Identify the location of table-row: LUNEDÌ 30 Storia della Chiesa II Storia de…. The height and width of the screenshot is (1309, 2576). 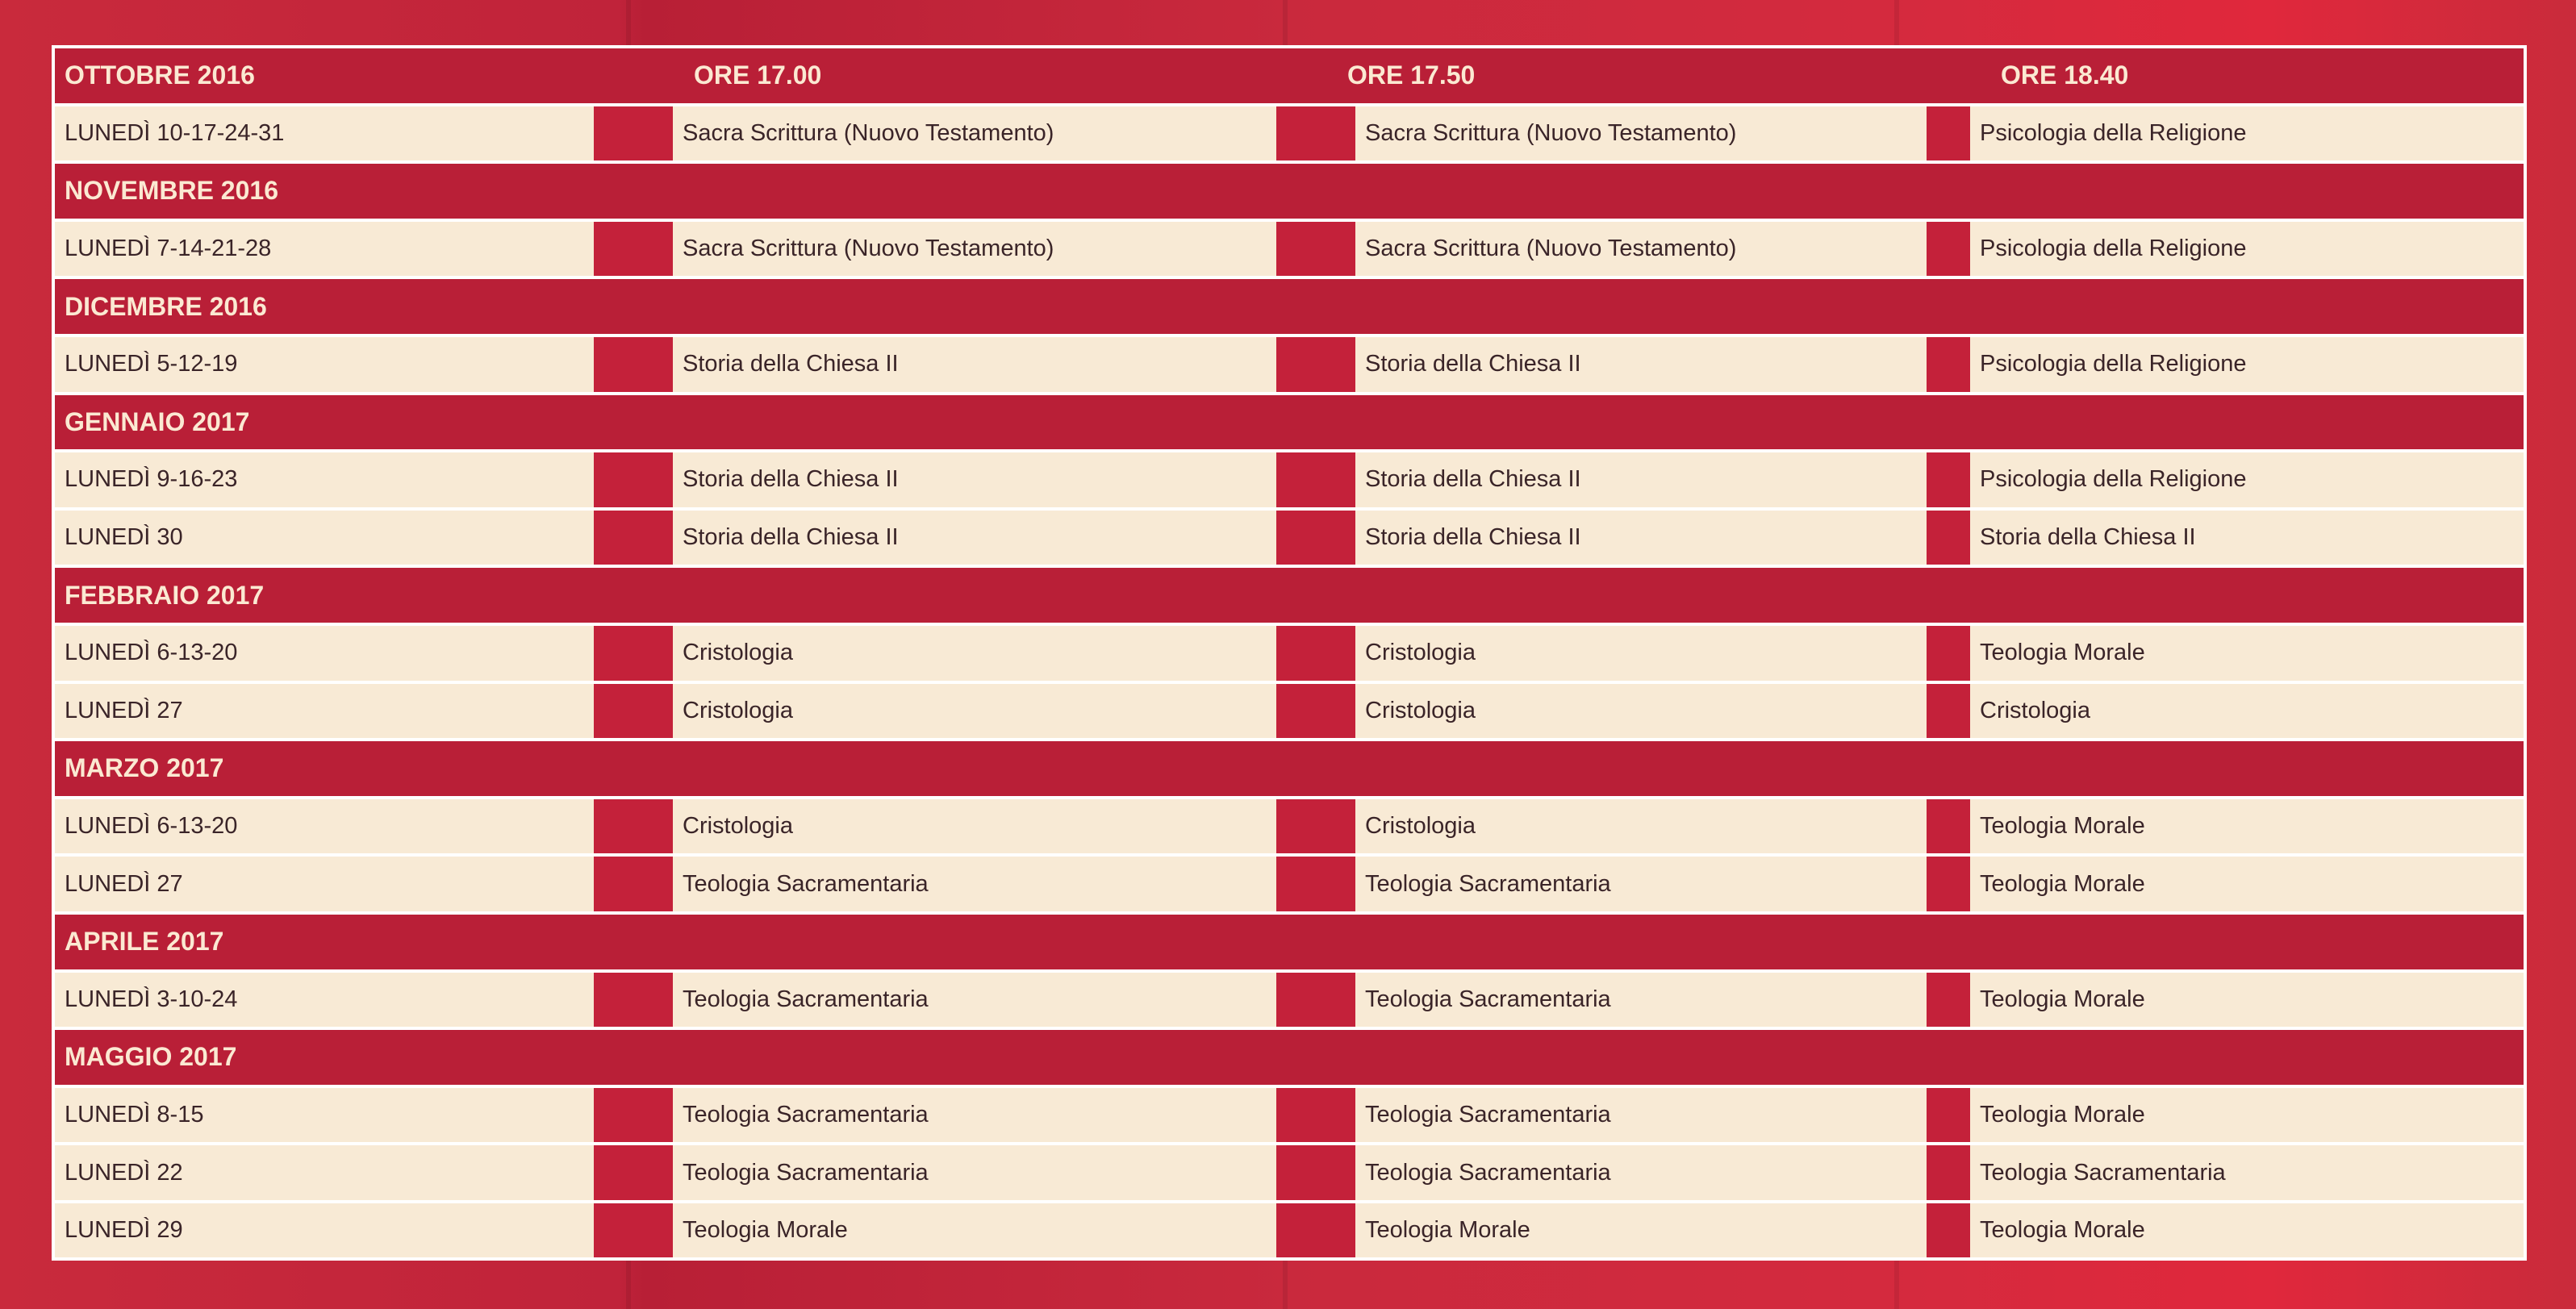
(1289, 537).